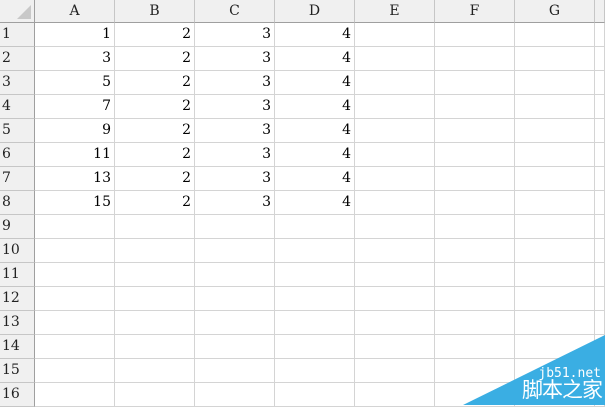 The image size is (605, 409). Describe the element at coordinates (315, 83) in the screenshot. I see `cell-D3: 4` at that location.